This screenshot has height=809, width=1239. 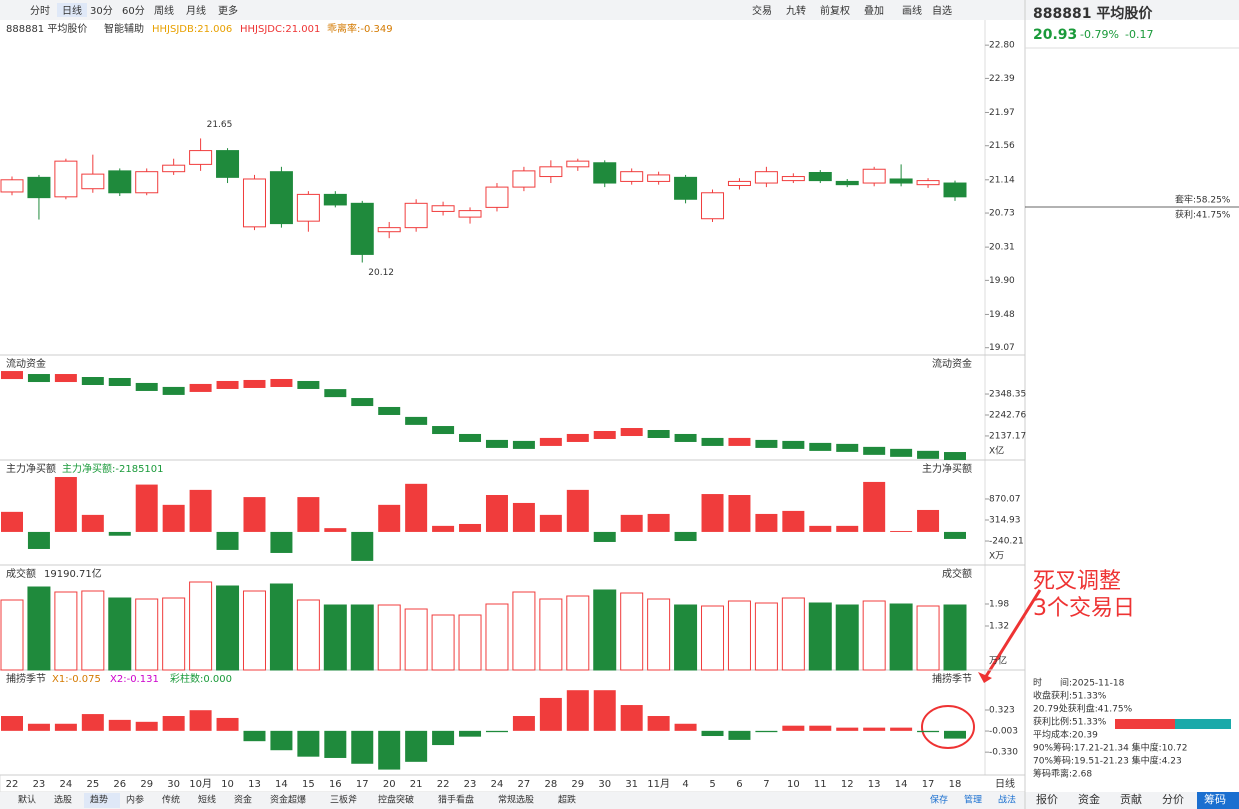 What do you see at coordinates (243, 800) in the screenshot?
I see `bottom-tab: 资金` at bounding box center [243, 800].